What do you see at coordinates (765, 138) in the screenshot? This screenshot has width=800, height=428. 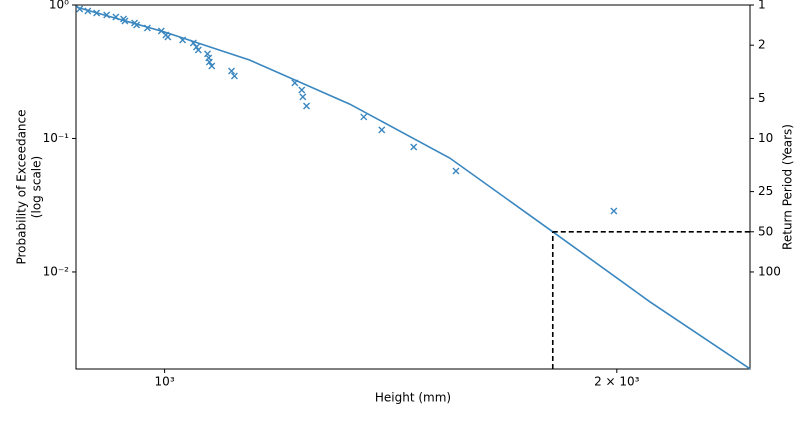 I see `y2-tick-label: 10` at bounding box center [765, 138].